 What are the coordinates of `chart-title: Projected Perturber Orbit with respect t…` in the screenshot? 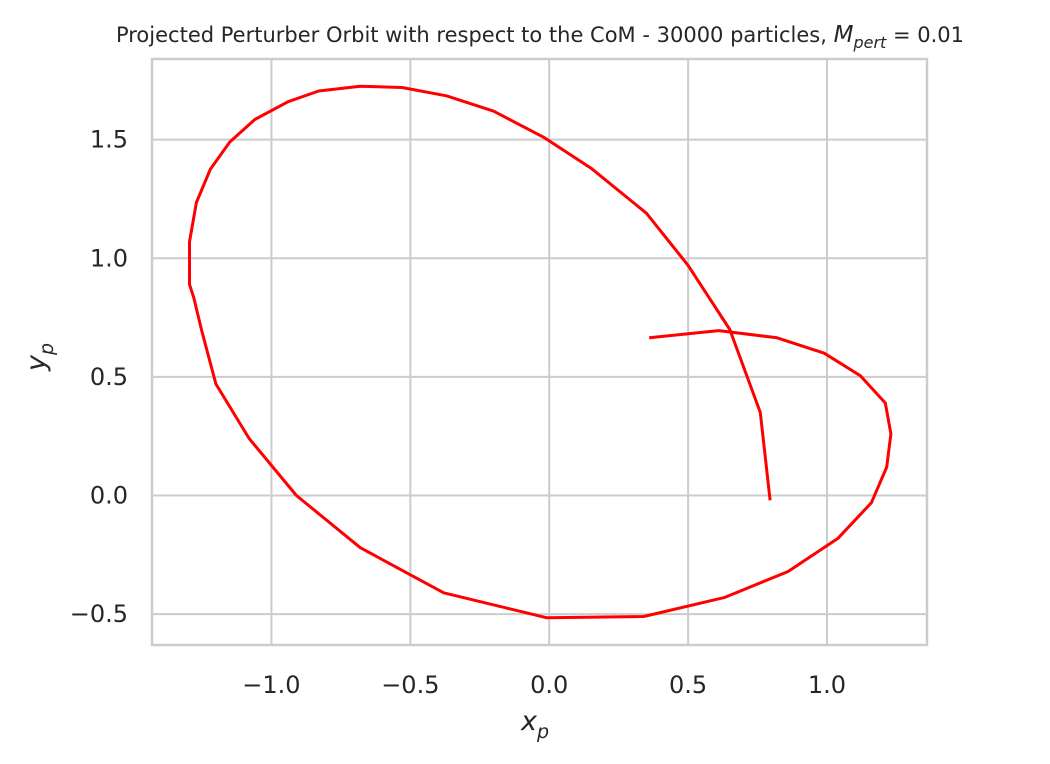 It's located at (540, 37).